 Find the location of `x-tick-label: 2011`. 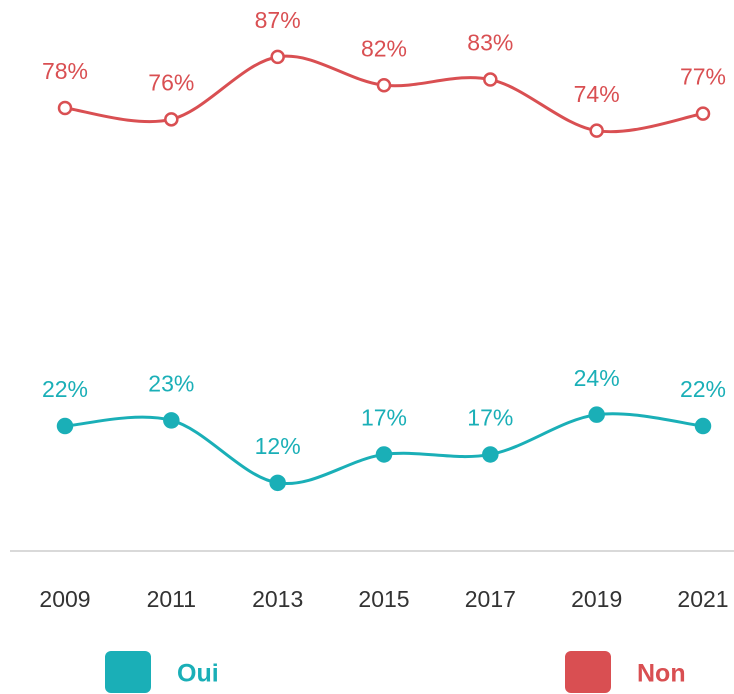

x-tick-label: 2011 is located at coordinates (171, 599).